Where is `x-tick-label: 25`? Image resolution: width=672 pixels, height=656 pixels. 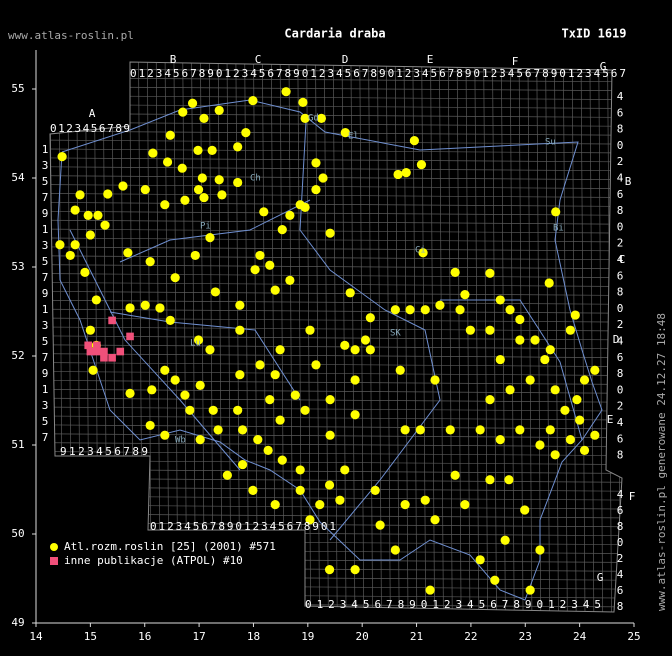
x-tick-label: 25 is located at coordinates (633, 636).